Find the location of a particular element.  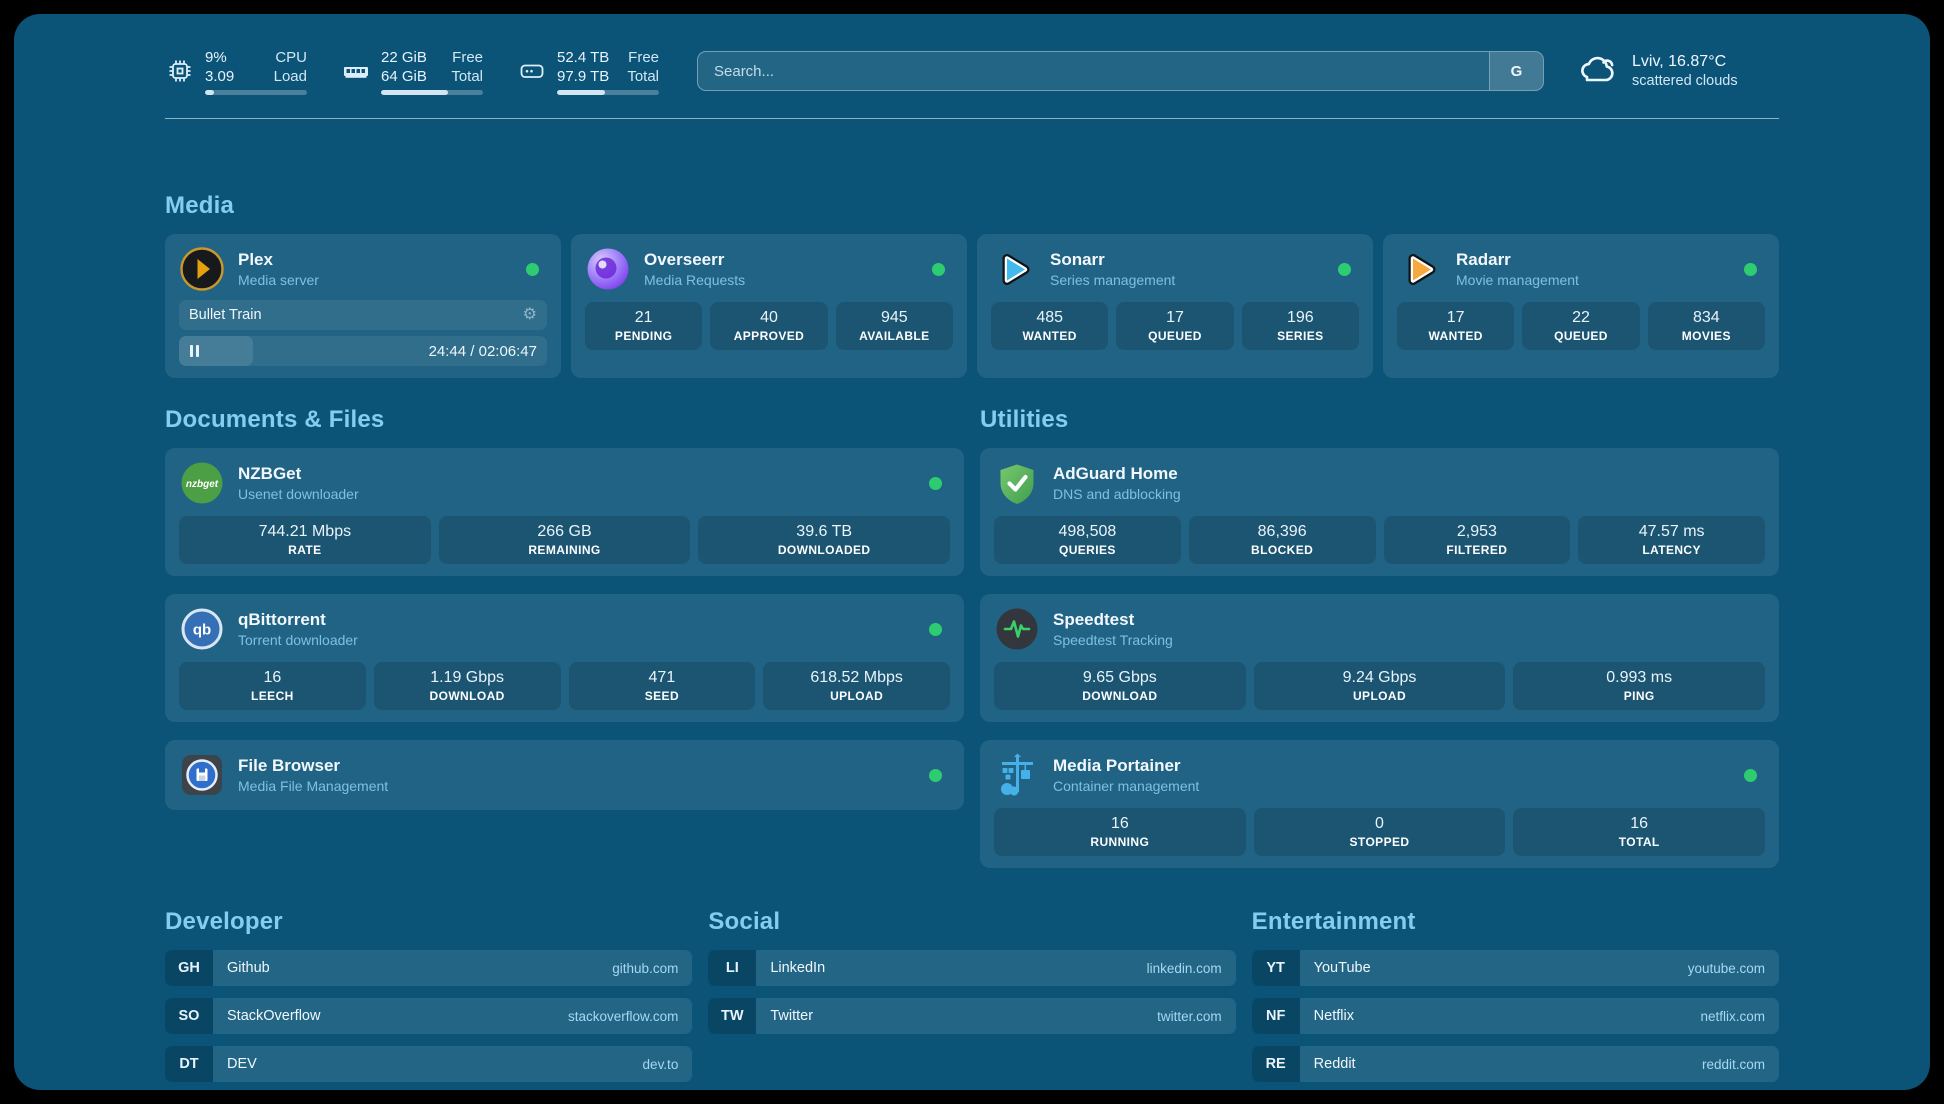

now-playing-row: Bullet Train ⚙ is located at coordinates (363, 315).